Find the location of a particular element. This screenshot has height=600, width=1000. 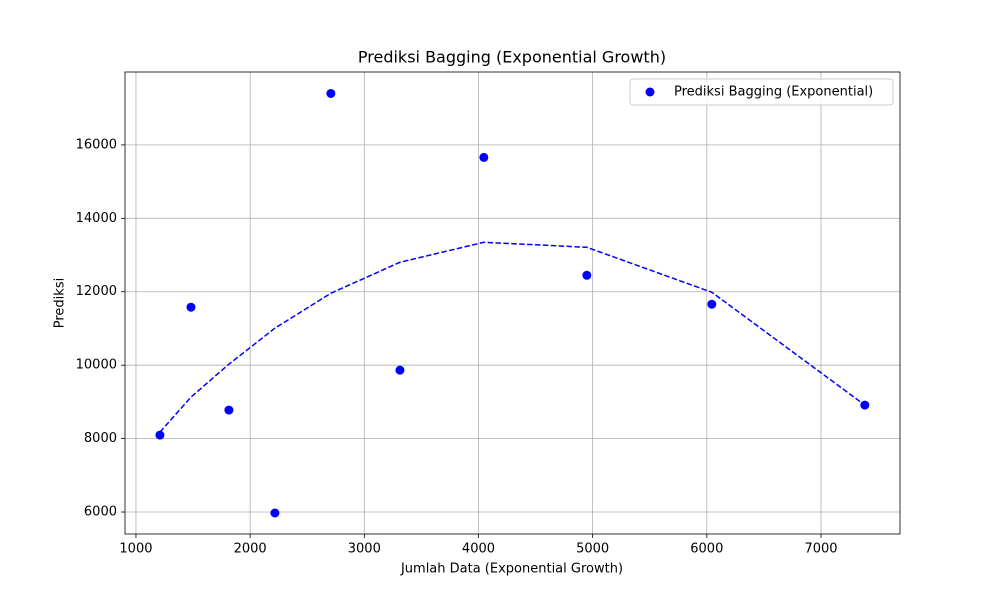

legend-marker is located at coordinates (650, 92).